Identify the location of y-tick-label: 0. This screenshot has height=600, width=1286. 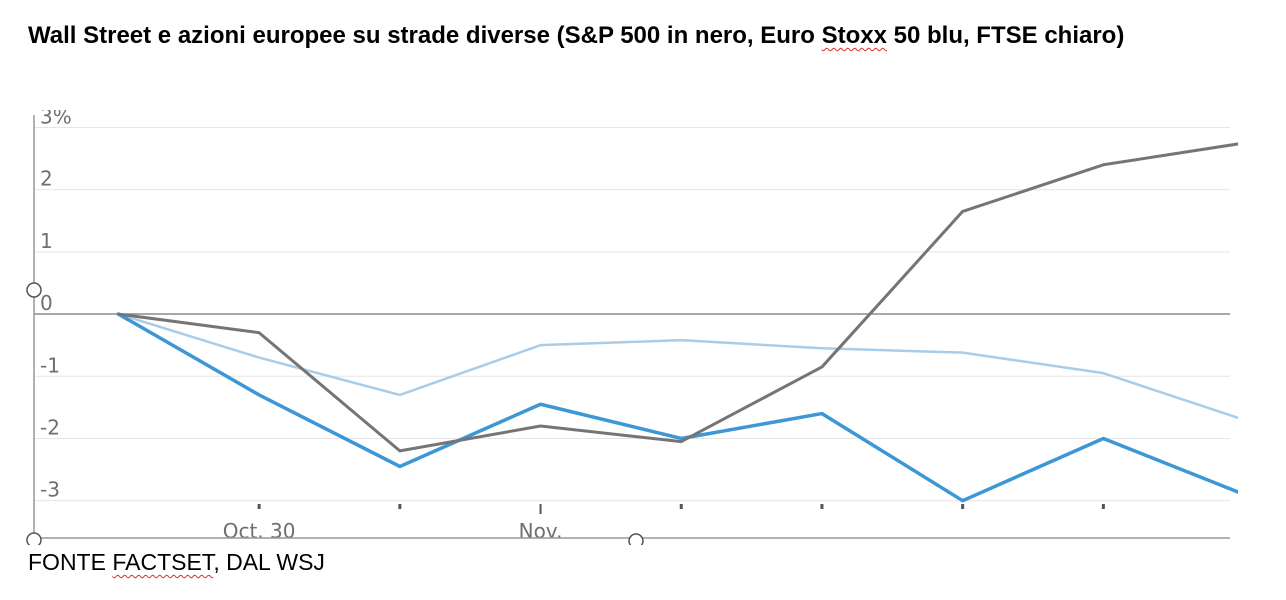
(46, 303).